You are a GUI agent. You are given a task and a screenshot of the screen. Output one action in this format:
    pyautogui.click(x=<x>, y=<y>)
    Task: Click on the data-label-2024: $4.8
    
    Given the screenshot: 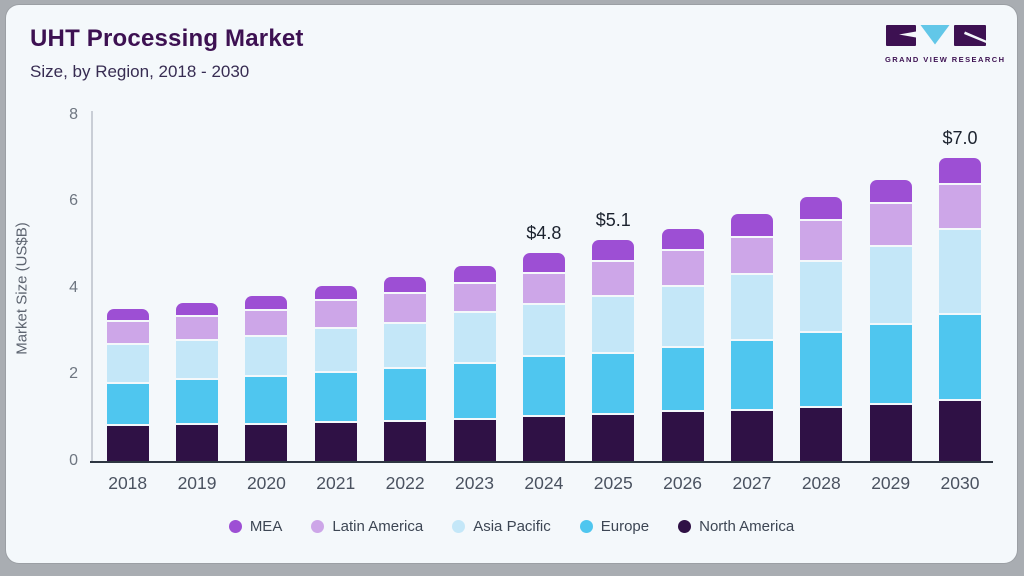 What is the action you would take?
    pyautogui.click(x=544, y=233)
    